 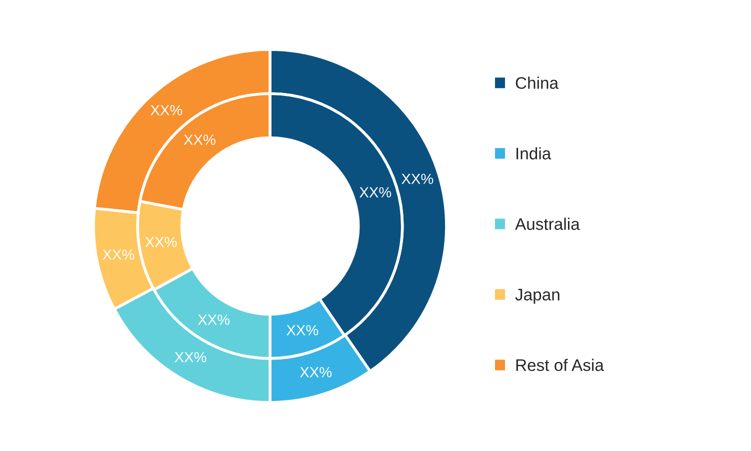 I want to click on legend-label: China, so click(x=537, y=82).